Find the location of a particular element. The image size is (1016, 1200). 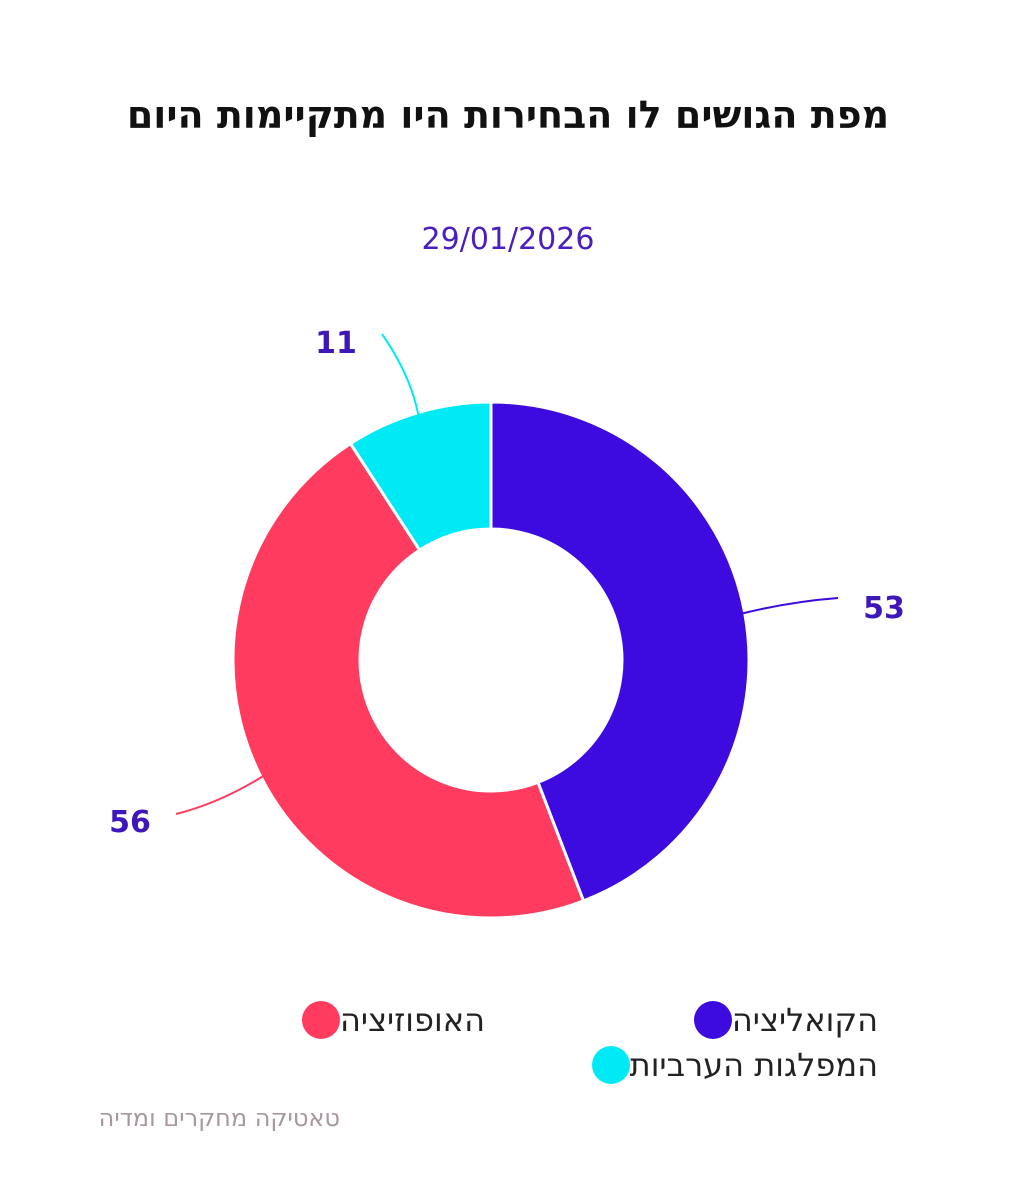

source-credit: טאטיקה מחקרים ומדיה is located at coordinates (219, 1118).